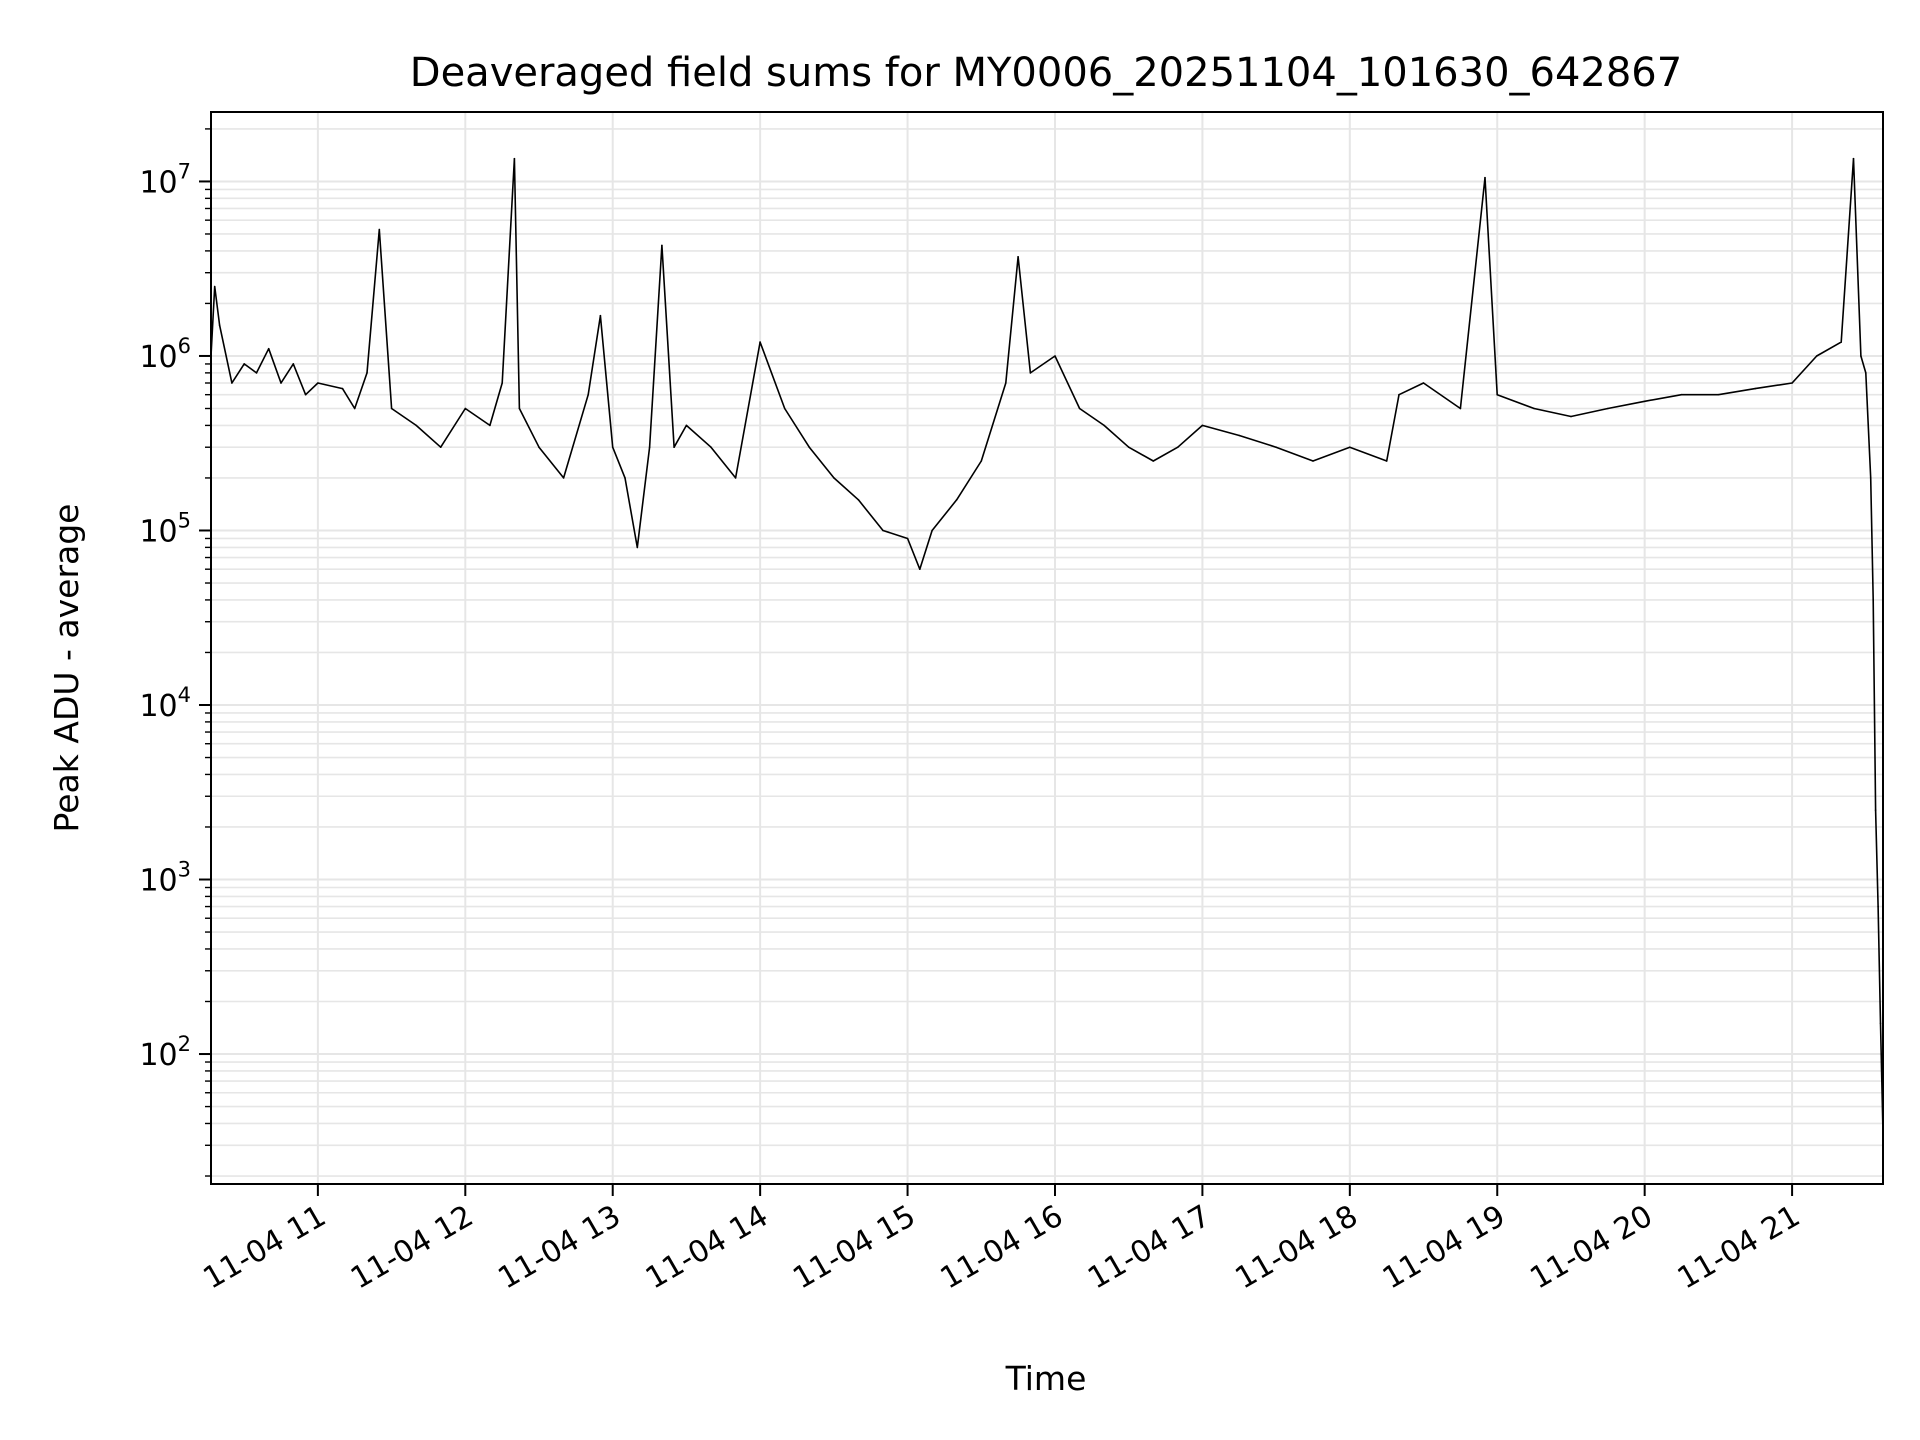 This screenshot has height=1440, width=1920. What do you see at coordinates (66, 668) in the screenshot?
I see `y-axis-title: Peak ADU - average` at bounding box center [66, 668].